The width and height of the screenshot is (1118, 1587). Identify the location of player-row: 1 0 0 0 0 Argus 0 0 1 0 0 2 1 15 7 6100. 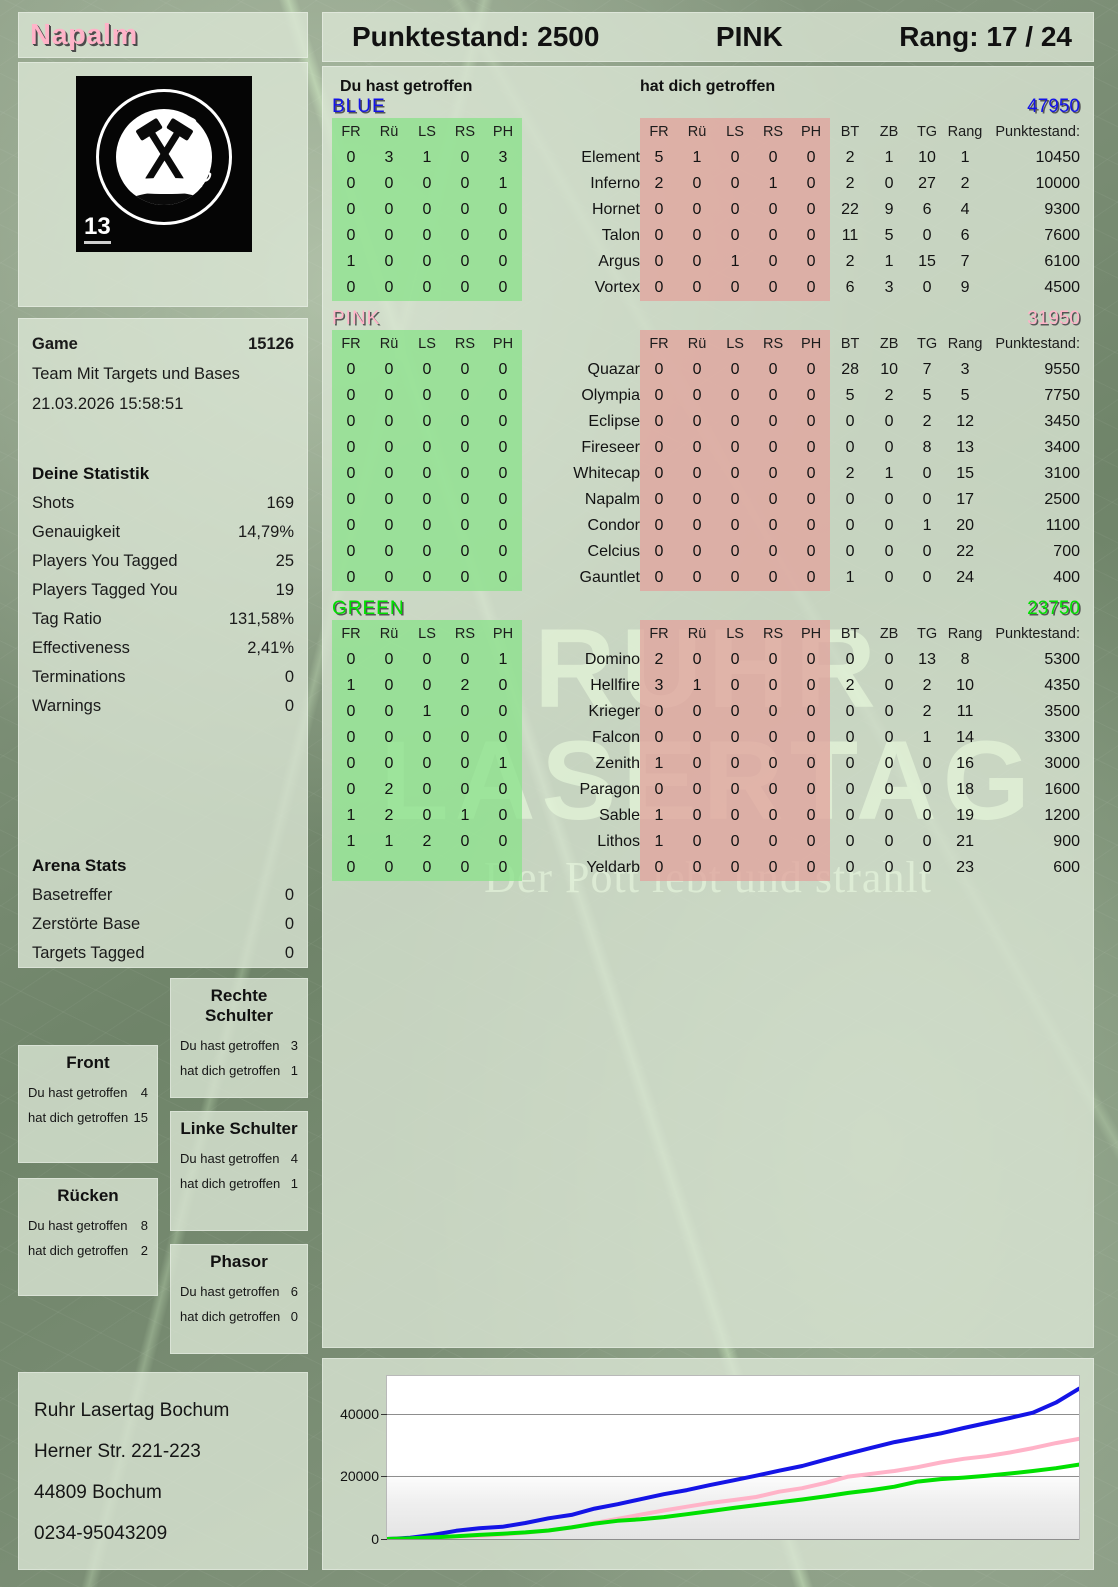
(706, 262).